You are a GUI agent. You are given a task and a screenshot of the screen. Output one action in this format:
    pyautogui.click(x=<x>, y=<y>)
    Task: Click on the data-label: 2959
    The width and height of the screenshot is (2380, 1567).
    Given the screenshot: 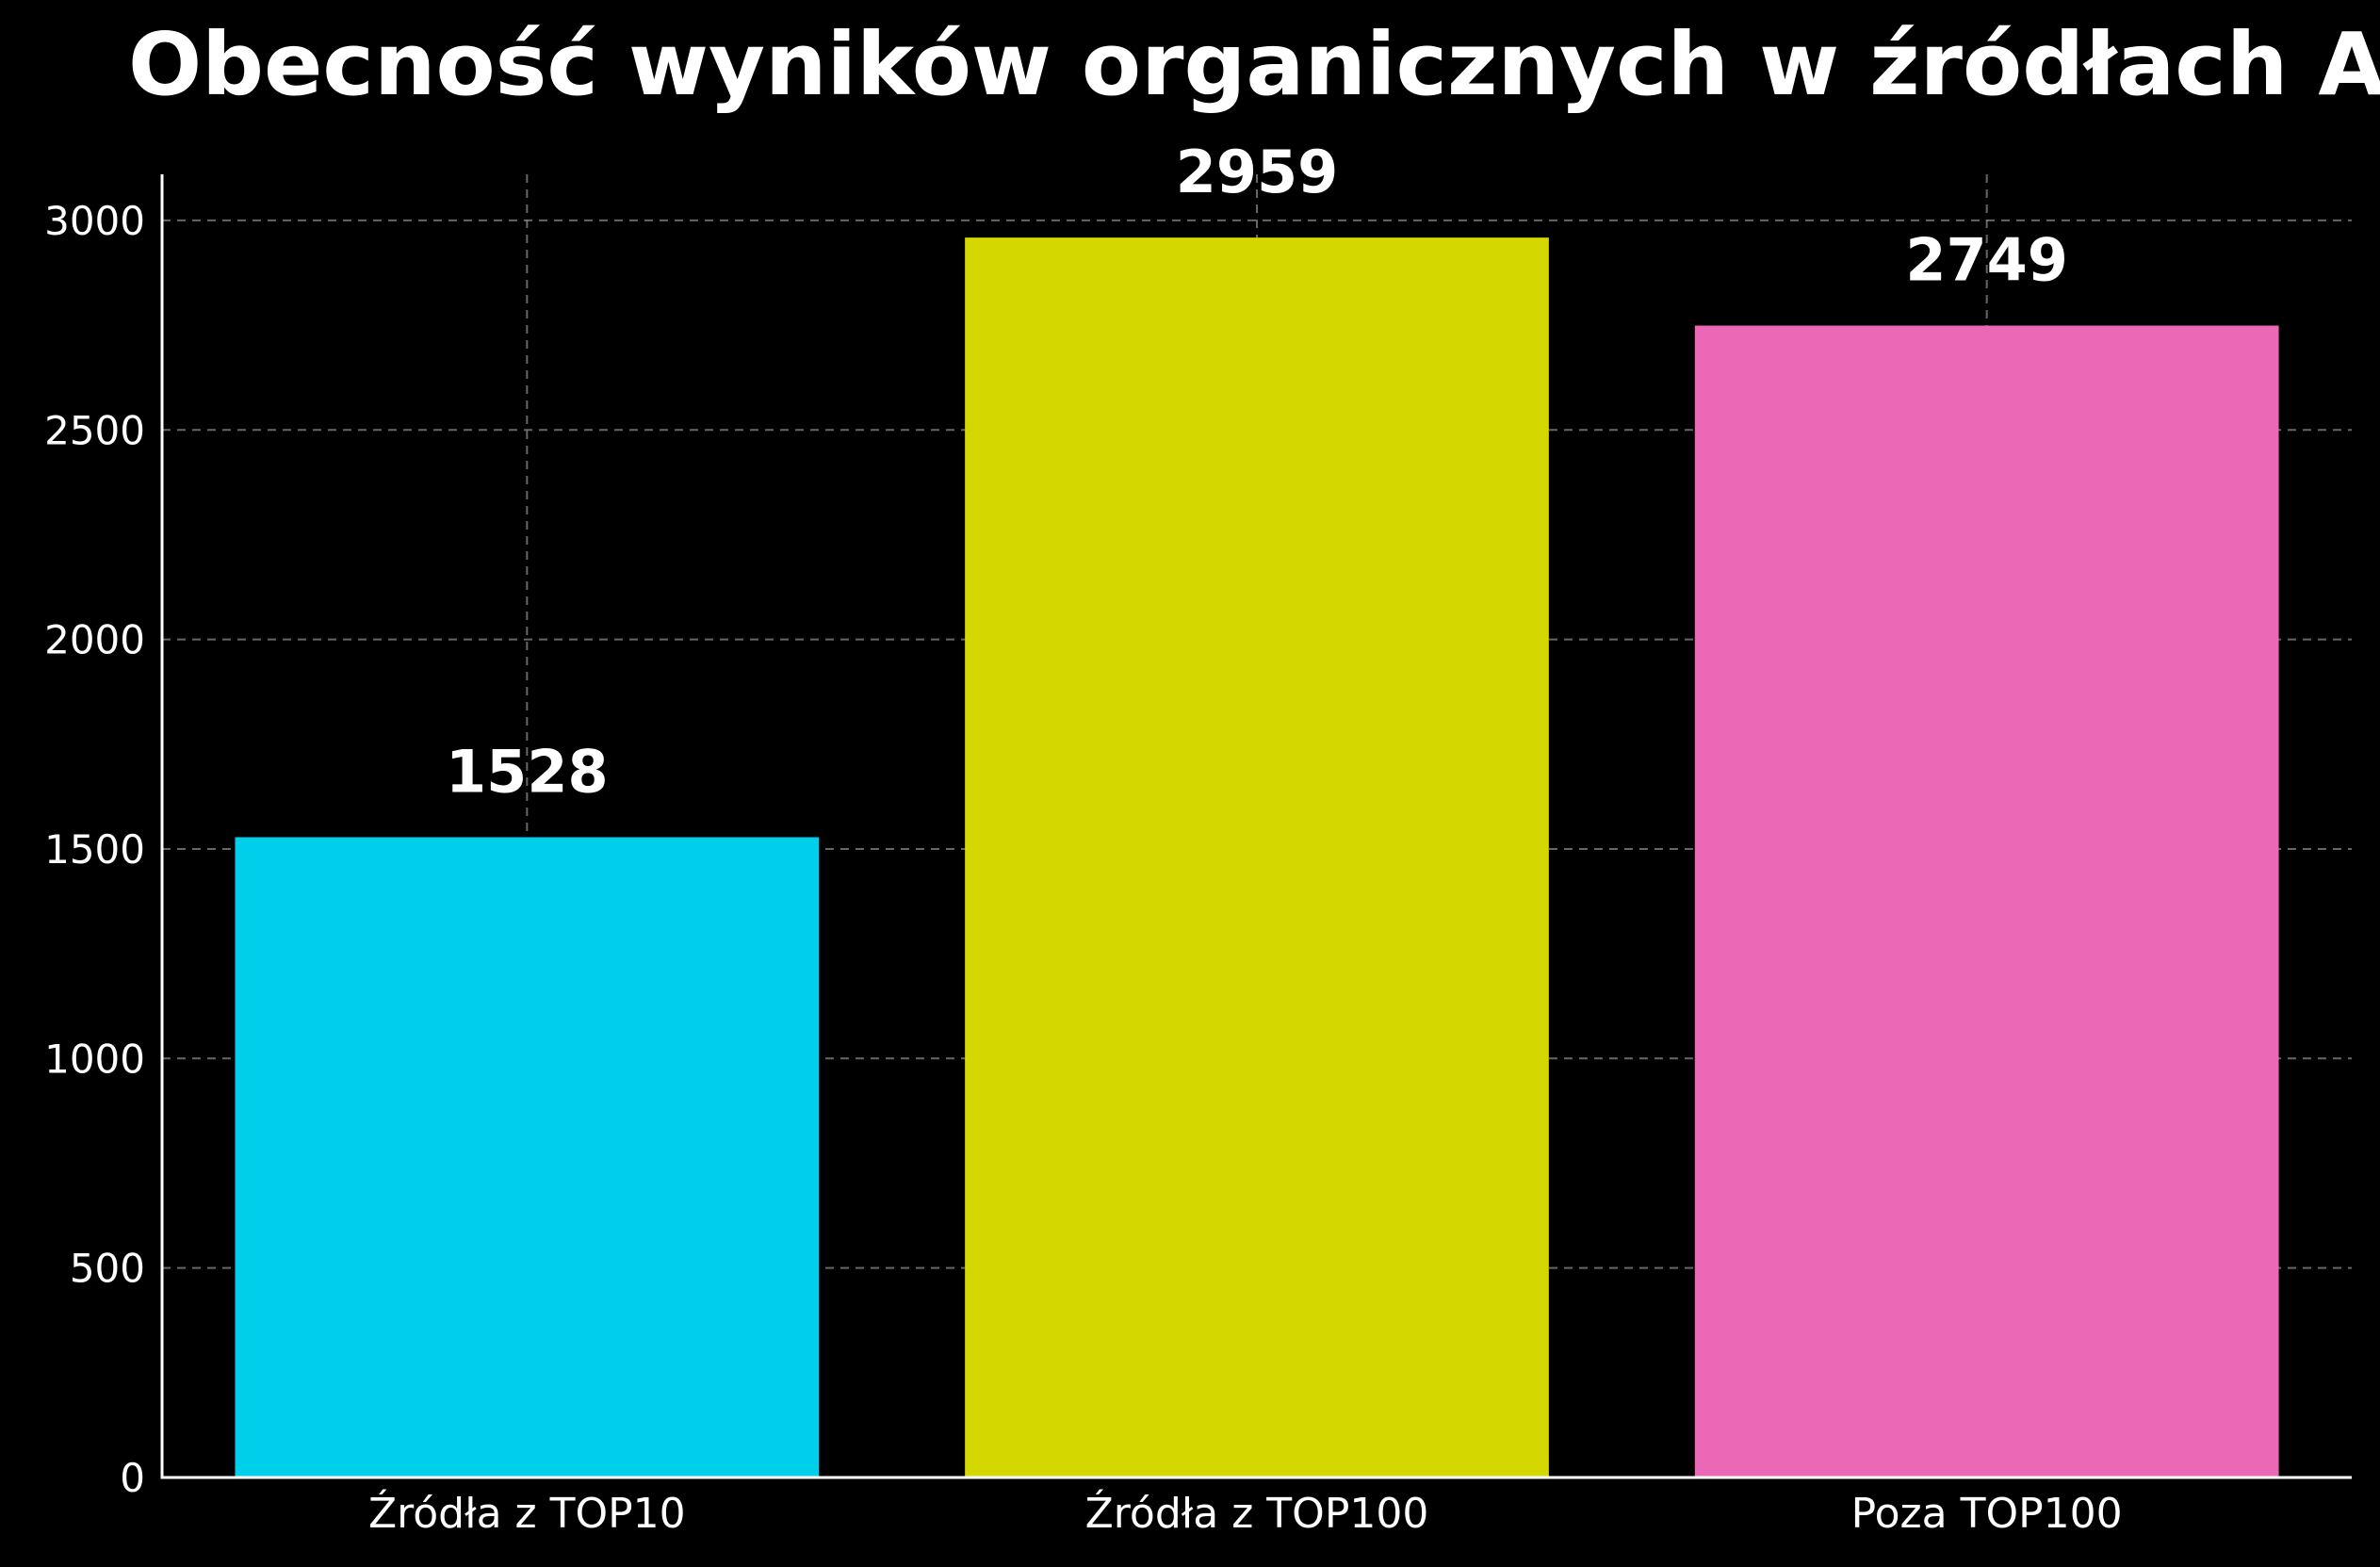 What is the action you would take?
    pyautogui.click(x=1257, y=172)
    